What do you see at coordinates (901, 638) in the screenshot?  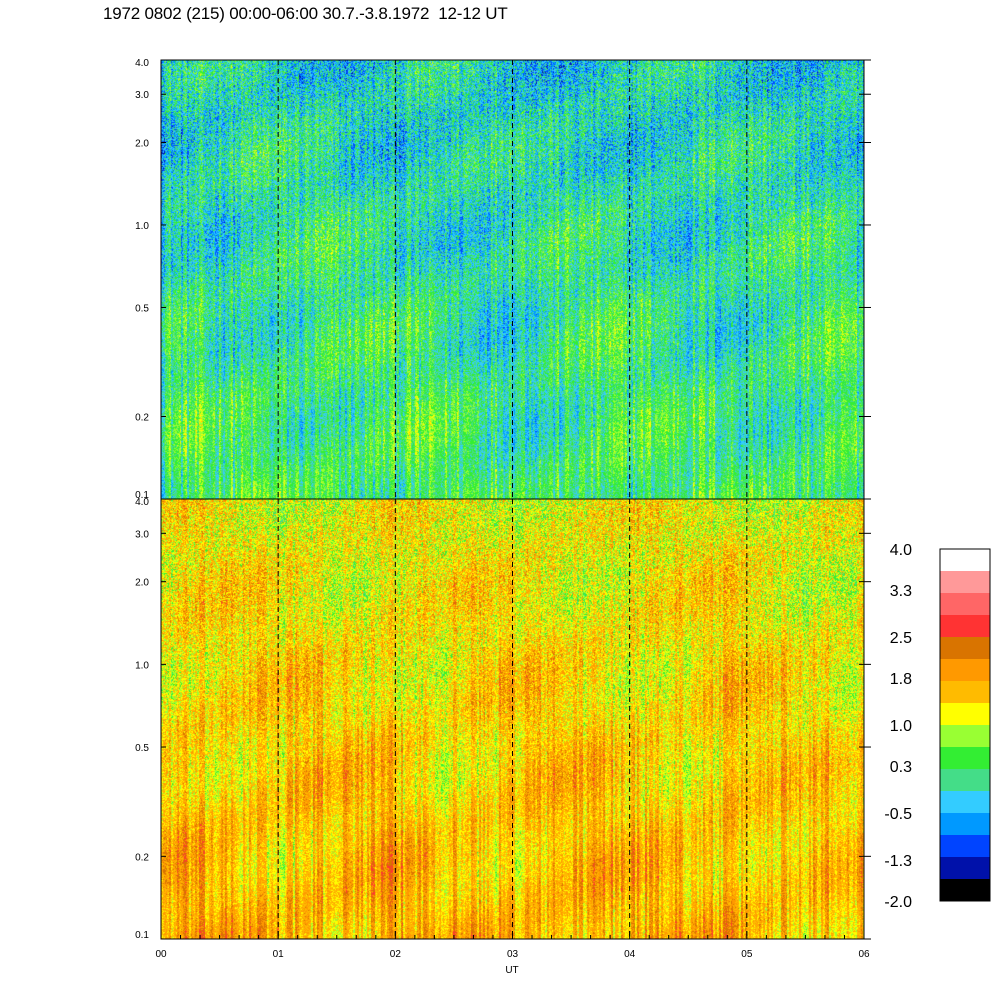 I see `colorbar-label: 2.5` at bounding box center [901, 638].